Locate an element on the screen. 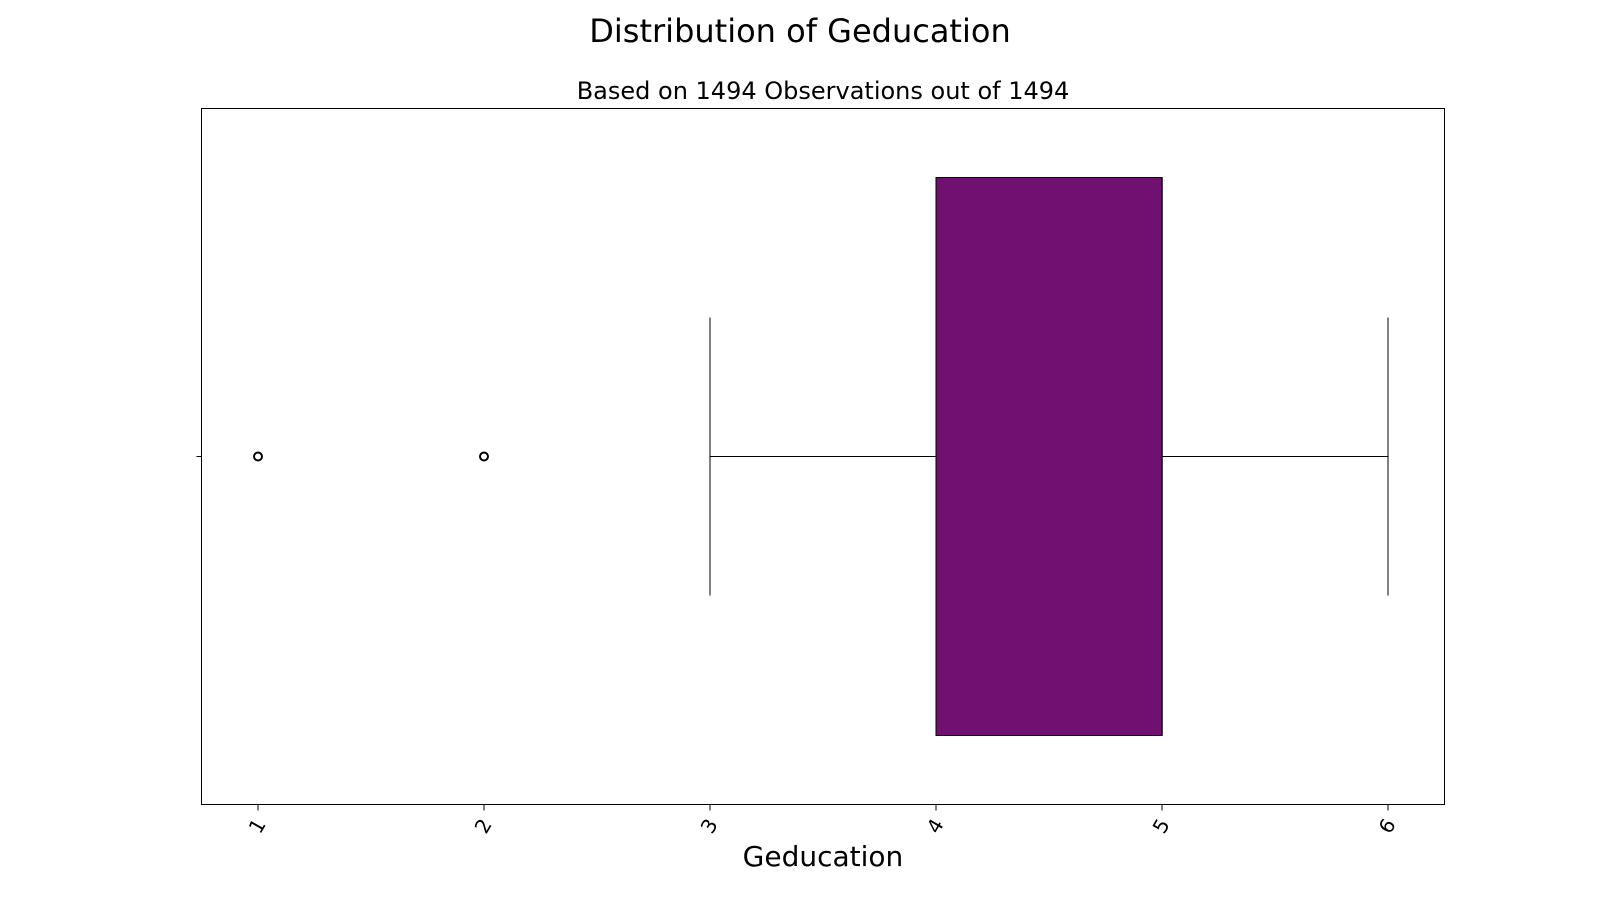 Image resolution: width=1600 pixels, height=900 pixels. x-tick-label: 5 is located at coordinates (1161, 825).